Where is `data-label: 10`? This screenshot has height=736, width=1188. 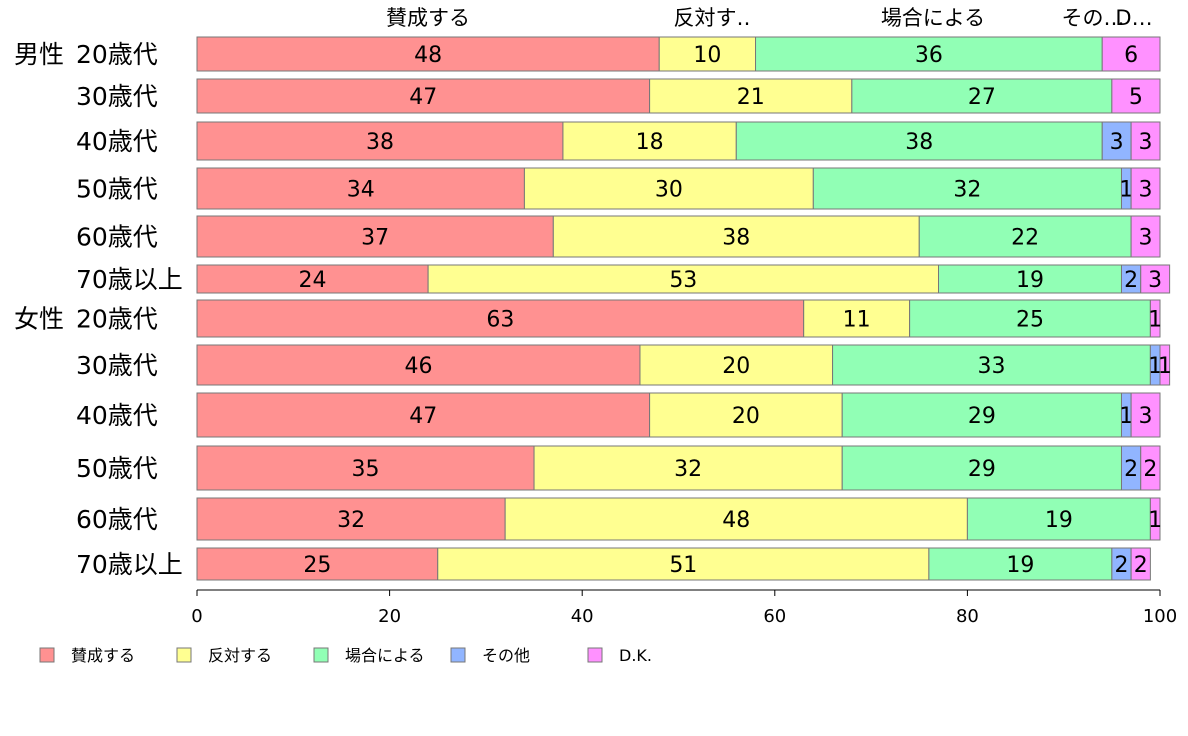
data-label: 10 is located at coordinates (707, 55).